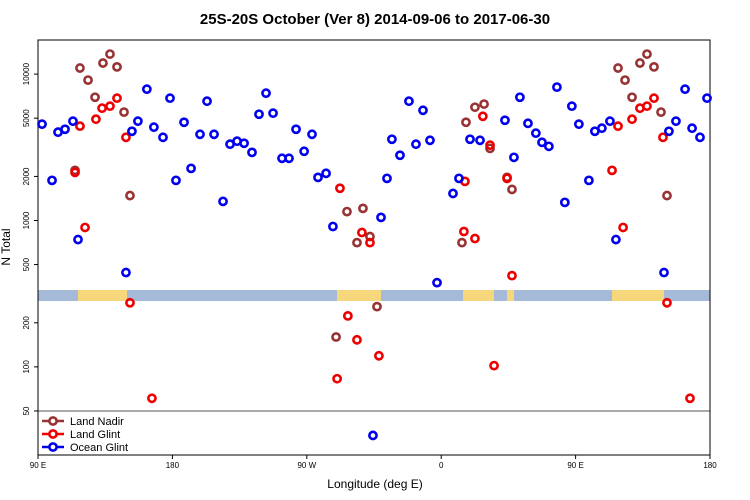 The width and height of the screenshot is (750, 500). What do you see at coordinates (173, 465) in the screenshot?
I see `x-tick-label: 180` at bounding box center [173, 465].